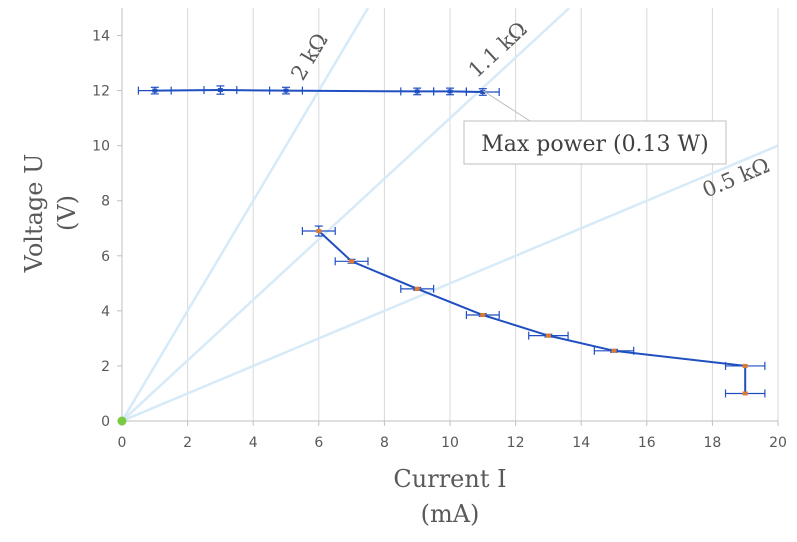 The width and height of the screenshot is (797, 542). What do you see at coordinates (712, 443) in the screenshot?
I see `x-tick-label: 18` at bounding box center [712, 443].